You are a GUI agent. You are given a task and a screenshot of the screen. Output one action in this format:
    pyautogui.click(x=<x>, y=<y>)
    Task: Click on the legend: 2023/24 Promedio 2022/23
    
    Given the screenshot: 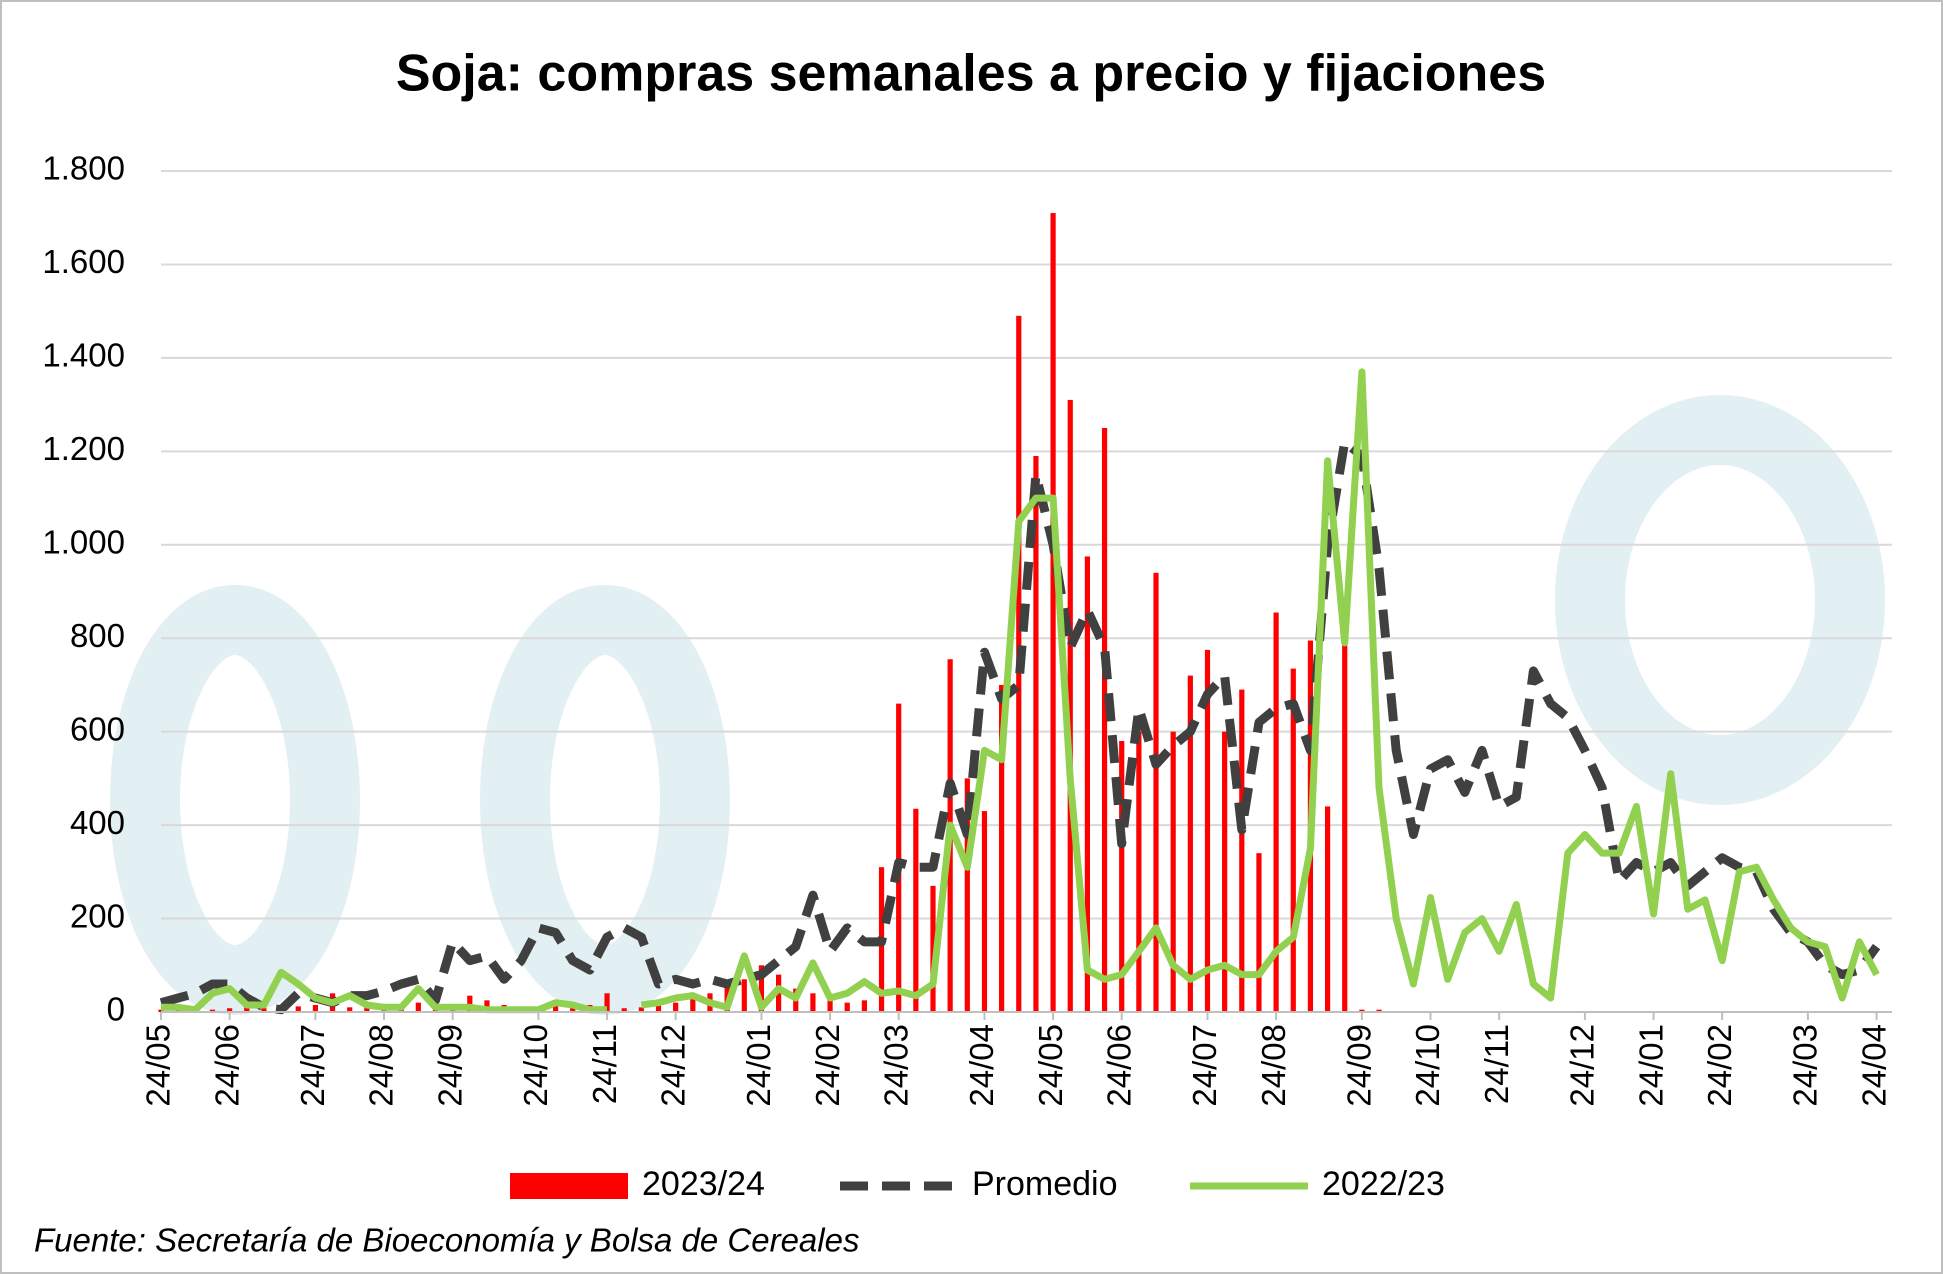 What is the action you would take?
    pyautogui.click(x=977, y=1184)
    